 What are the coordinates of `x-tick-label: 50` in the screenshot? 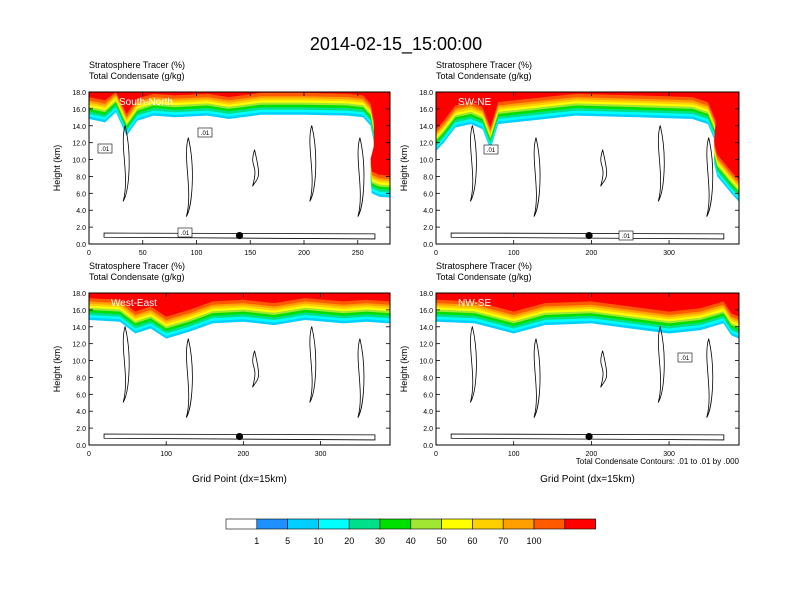 It's located at (143, 253).